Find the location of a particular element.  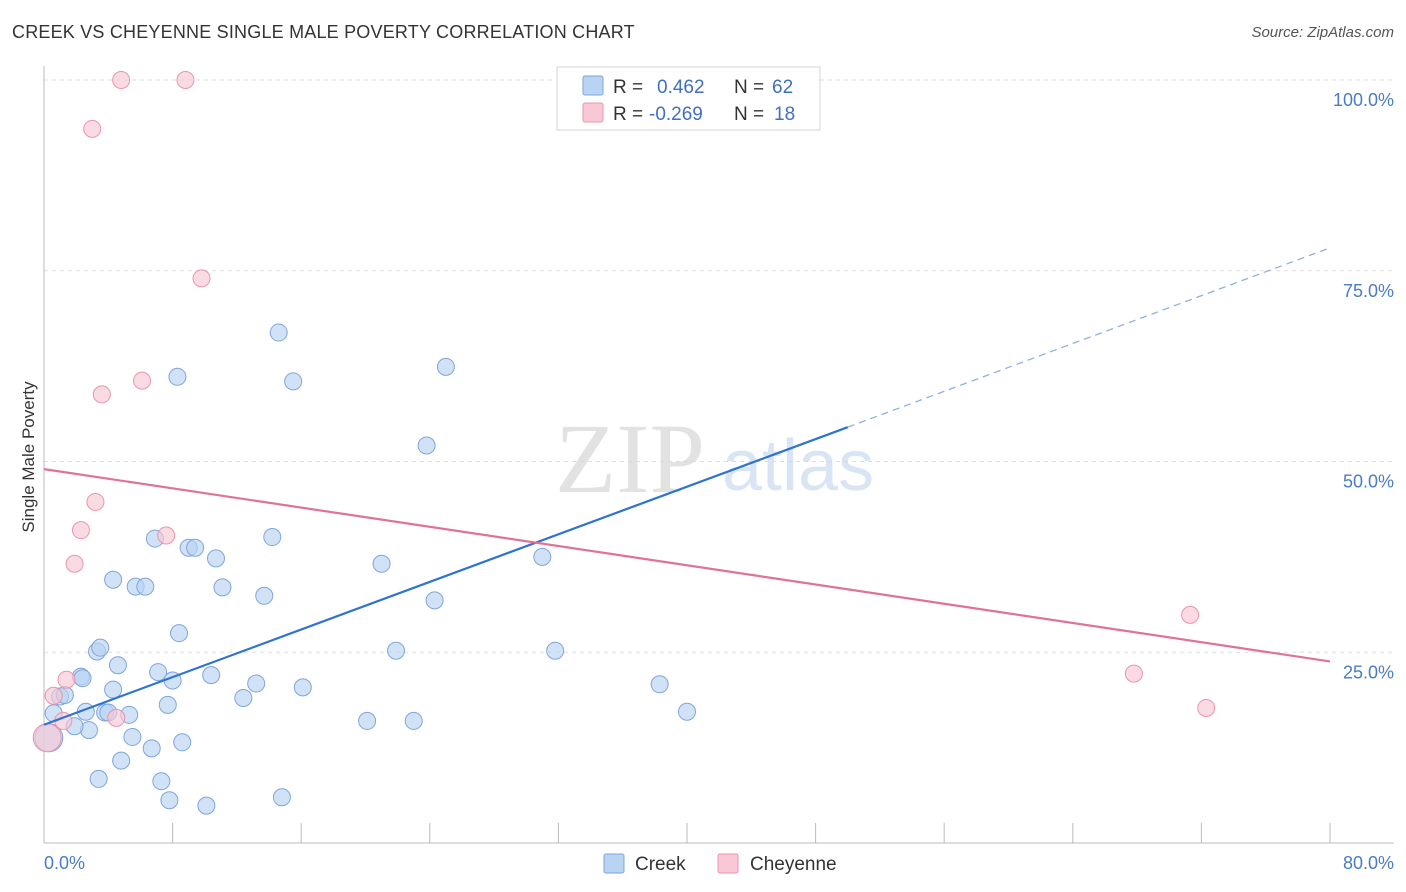

legend-cheyenne-label: Cheyenne is located at coordinates (793, 864).